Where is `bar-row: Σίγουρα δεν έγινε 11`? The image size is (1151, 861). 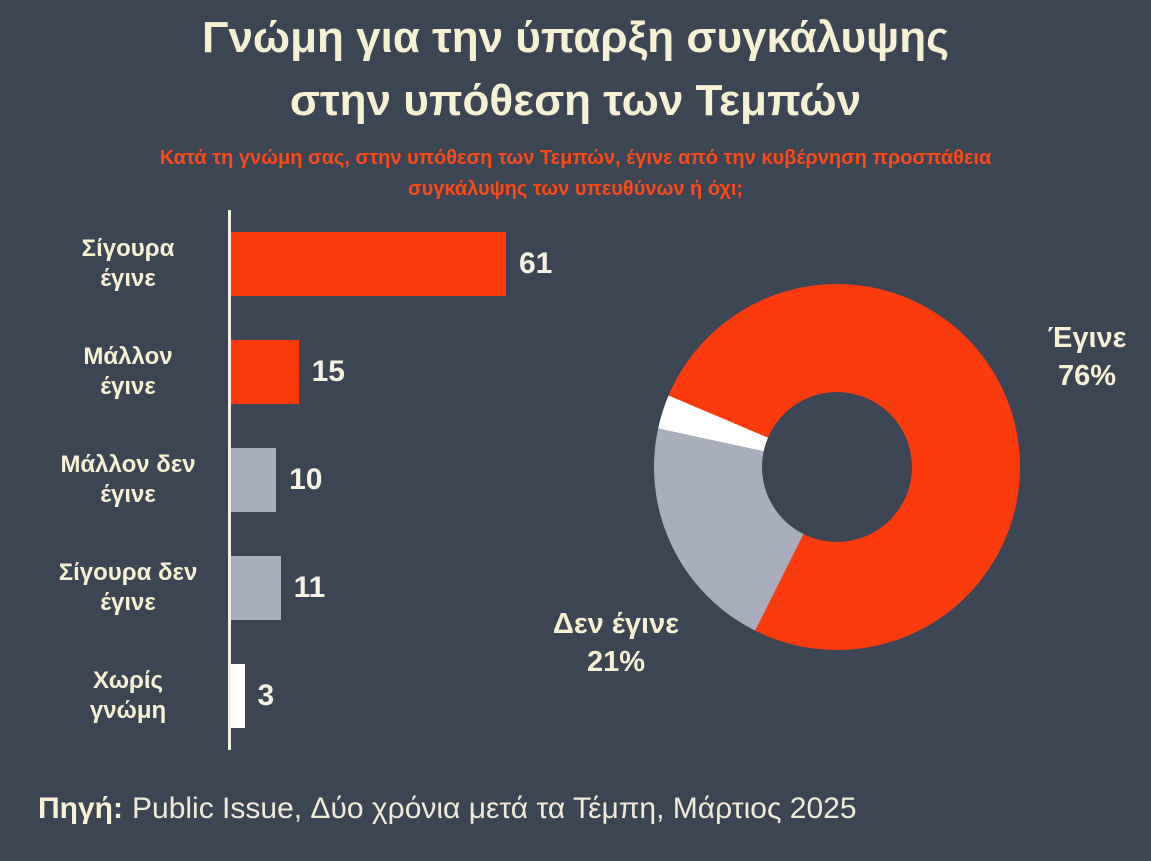 bar-row: Σίγουρα δεν έγινε 11 is located at coordinates (297, 588).